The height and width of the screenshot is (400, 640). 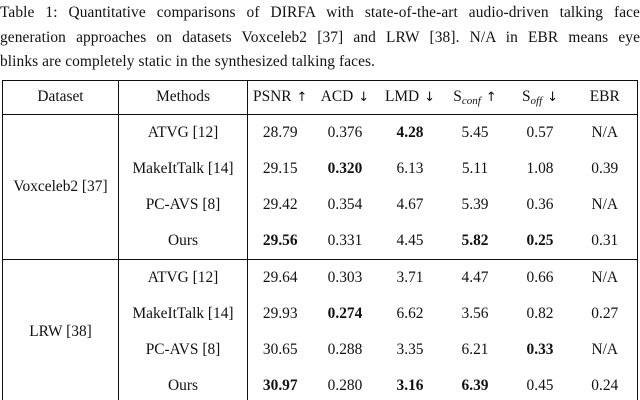 What do you see at coordinates (345, 132) in the screenshot?
I see `value-cell: 0.376` at bounding box center [345, 132].